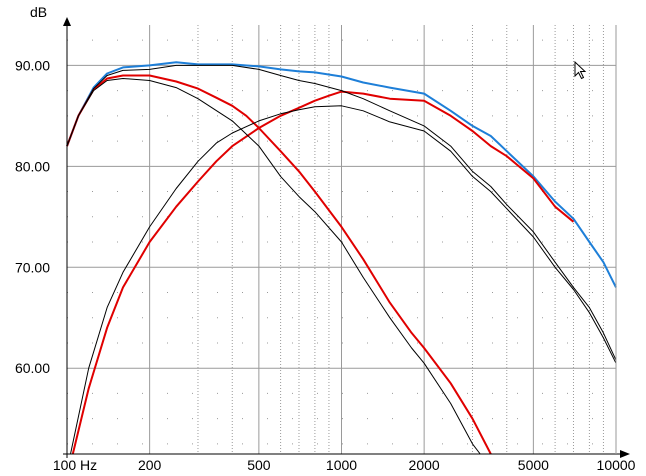 The width and height of the screenshot is (646, 476). What do you see at coordinates (67, 21) in the screenshot?
I see `y-axis-arrow-icon` at bounding box center [67, 21].